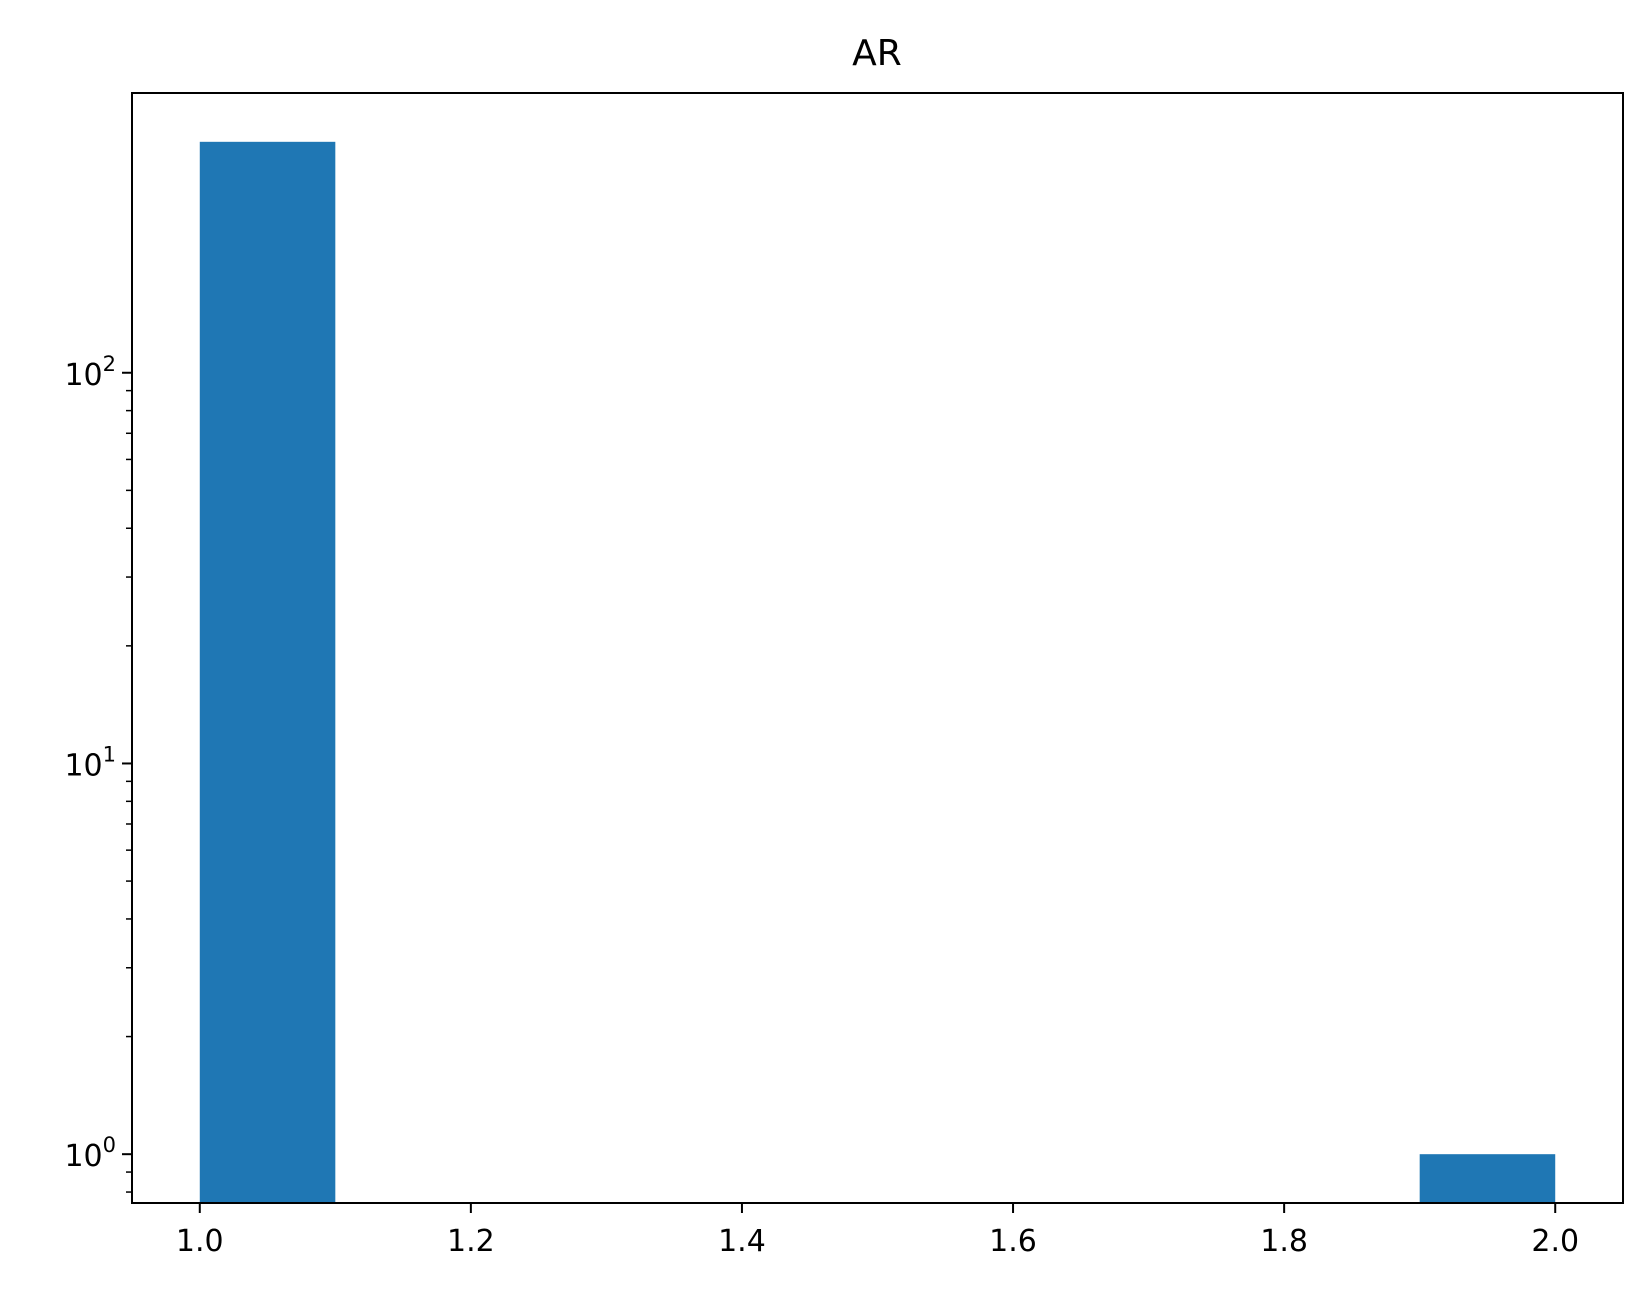  Describe the element at coordinates (90, 1153) in the screenshot. I see `y-tick-label: 10⁰` at that location.